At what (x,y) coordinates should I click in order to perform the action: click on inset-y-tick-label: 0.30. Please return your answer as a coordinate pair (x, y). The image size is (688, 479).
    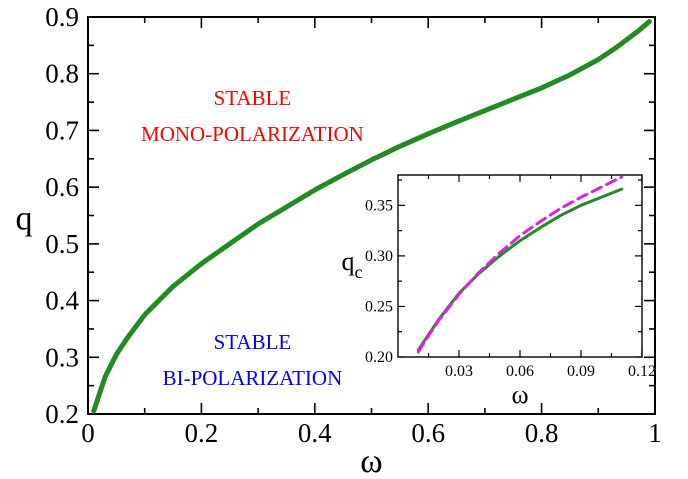
    Looking at the image, I should click on (379, 256).